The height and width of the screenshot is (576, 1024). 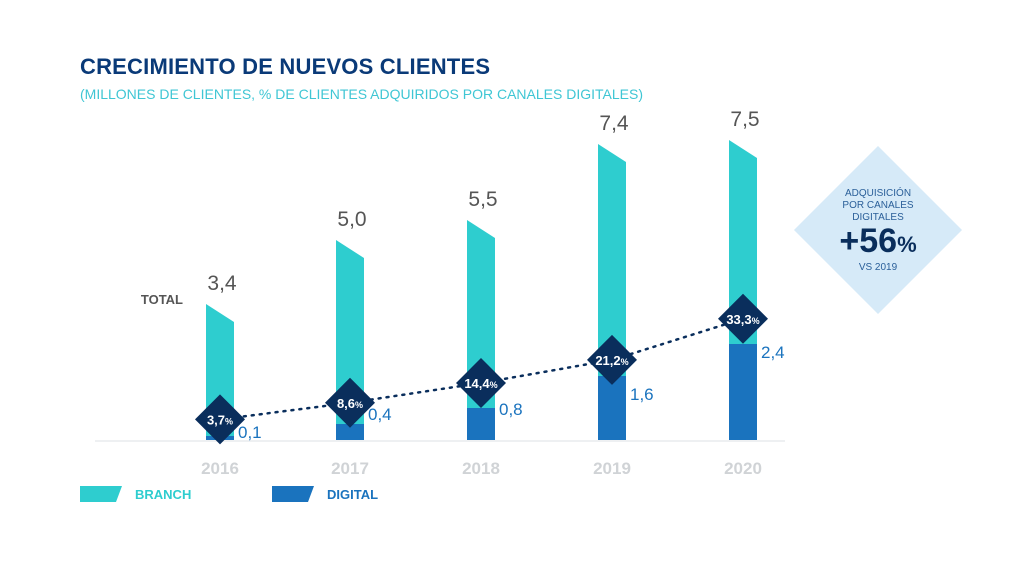 I want to click on share-label-2019: 21,2%, so click(x=611, y=360).